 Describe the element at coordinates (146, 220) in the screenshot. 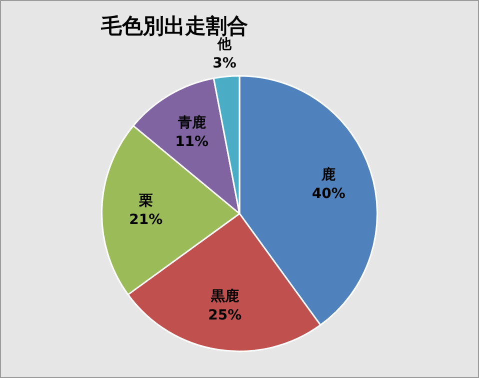

I see `data-label: 21%` at that location.